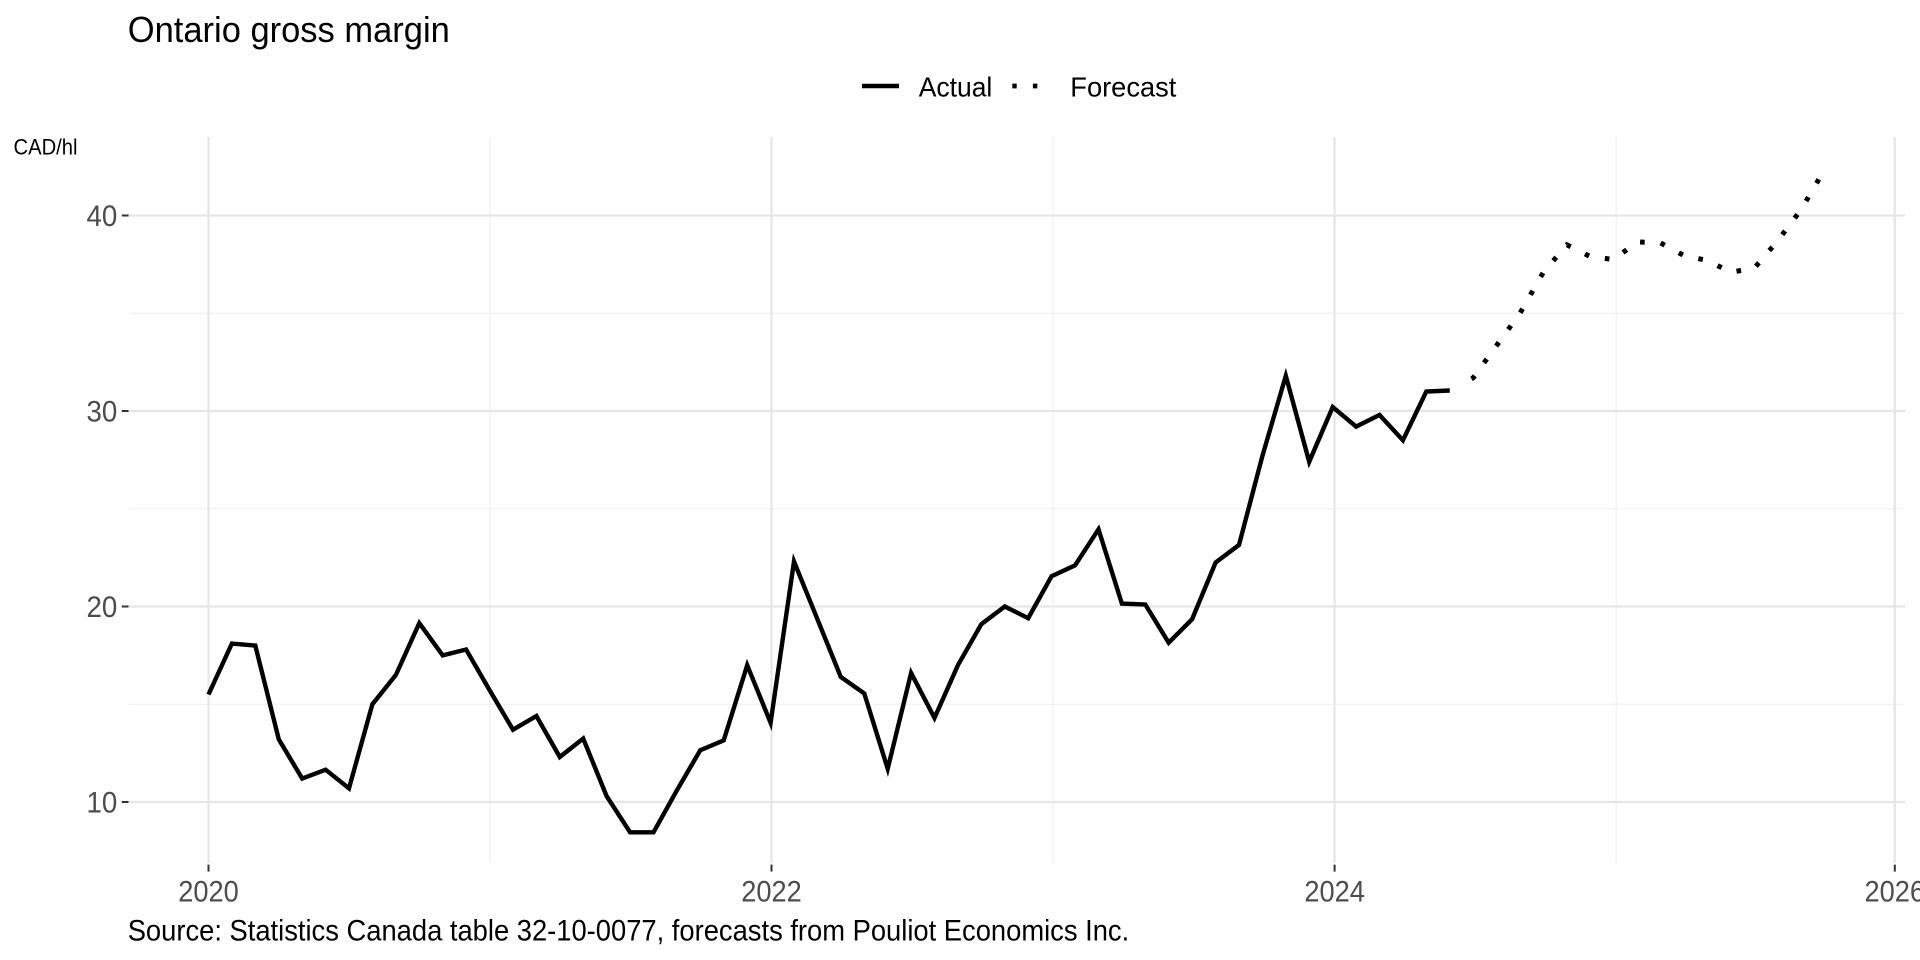 This screenshot has width=1920, height=960. I want to click on svg-text: 20, so click(102, 607).